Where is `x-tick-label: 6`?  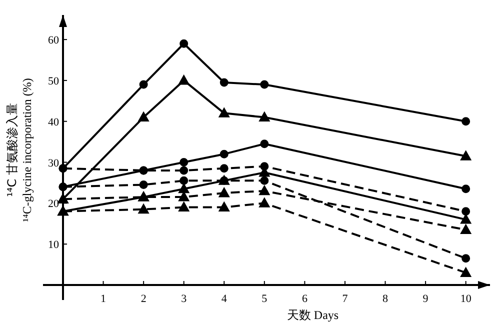
x-tick-label: 6 is located at coordinates (305, 299).